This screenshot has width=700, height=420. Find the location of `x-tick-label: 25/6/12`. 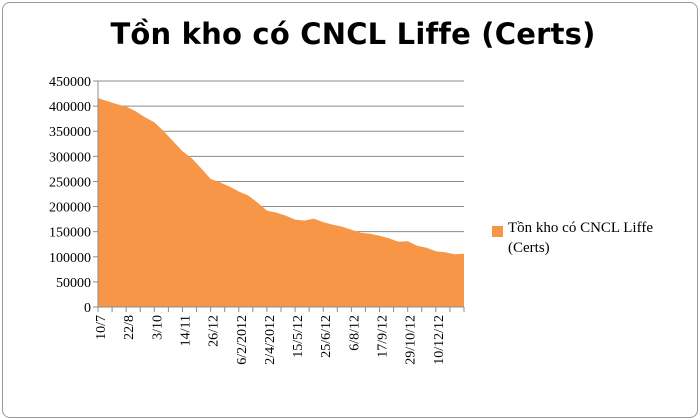

x-tick-label: 25/6/12 is located at coordinates (326, 336).